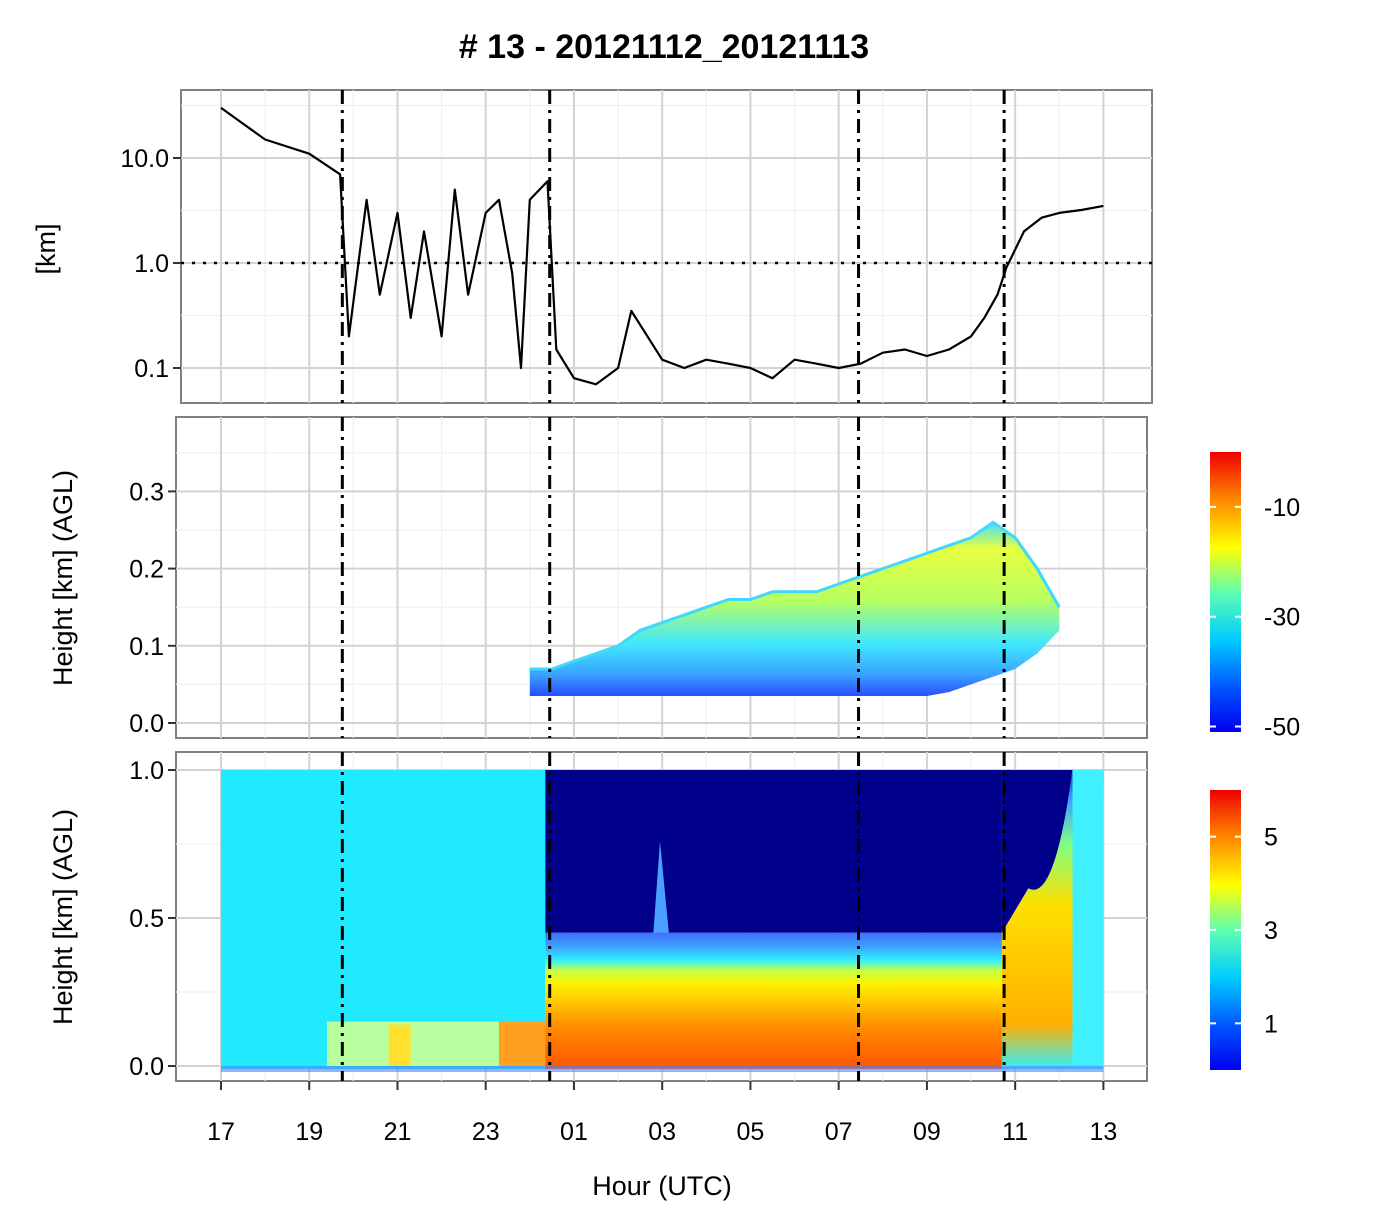 The width and height of the screenshot is (1382, 1217). I want to click on colorbar-tick-label: -30, so click(1282, 618).